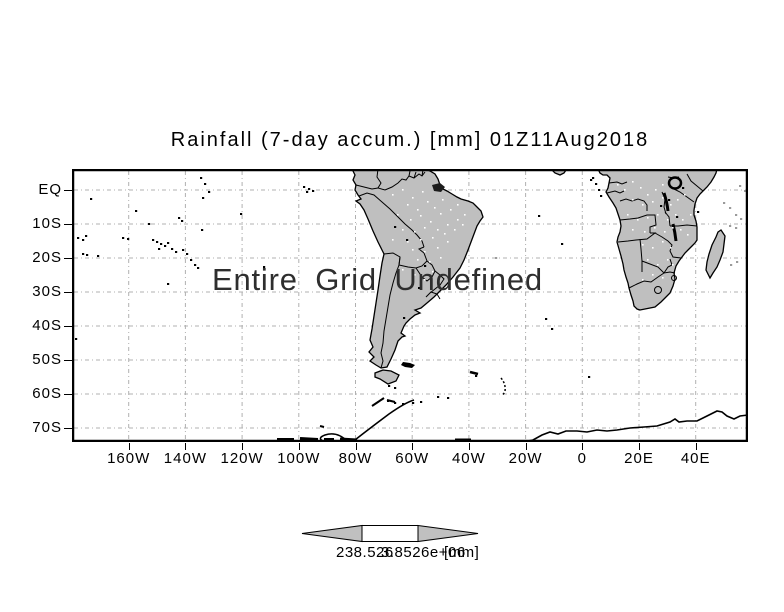 The height and width of the screenshot is (612, 784). Describe the element at coordinates (658, 290) in the screenshot. I see `lesotho-border` at that location.